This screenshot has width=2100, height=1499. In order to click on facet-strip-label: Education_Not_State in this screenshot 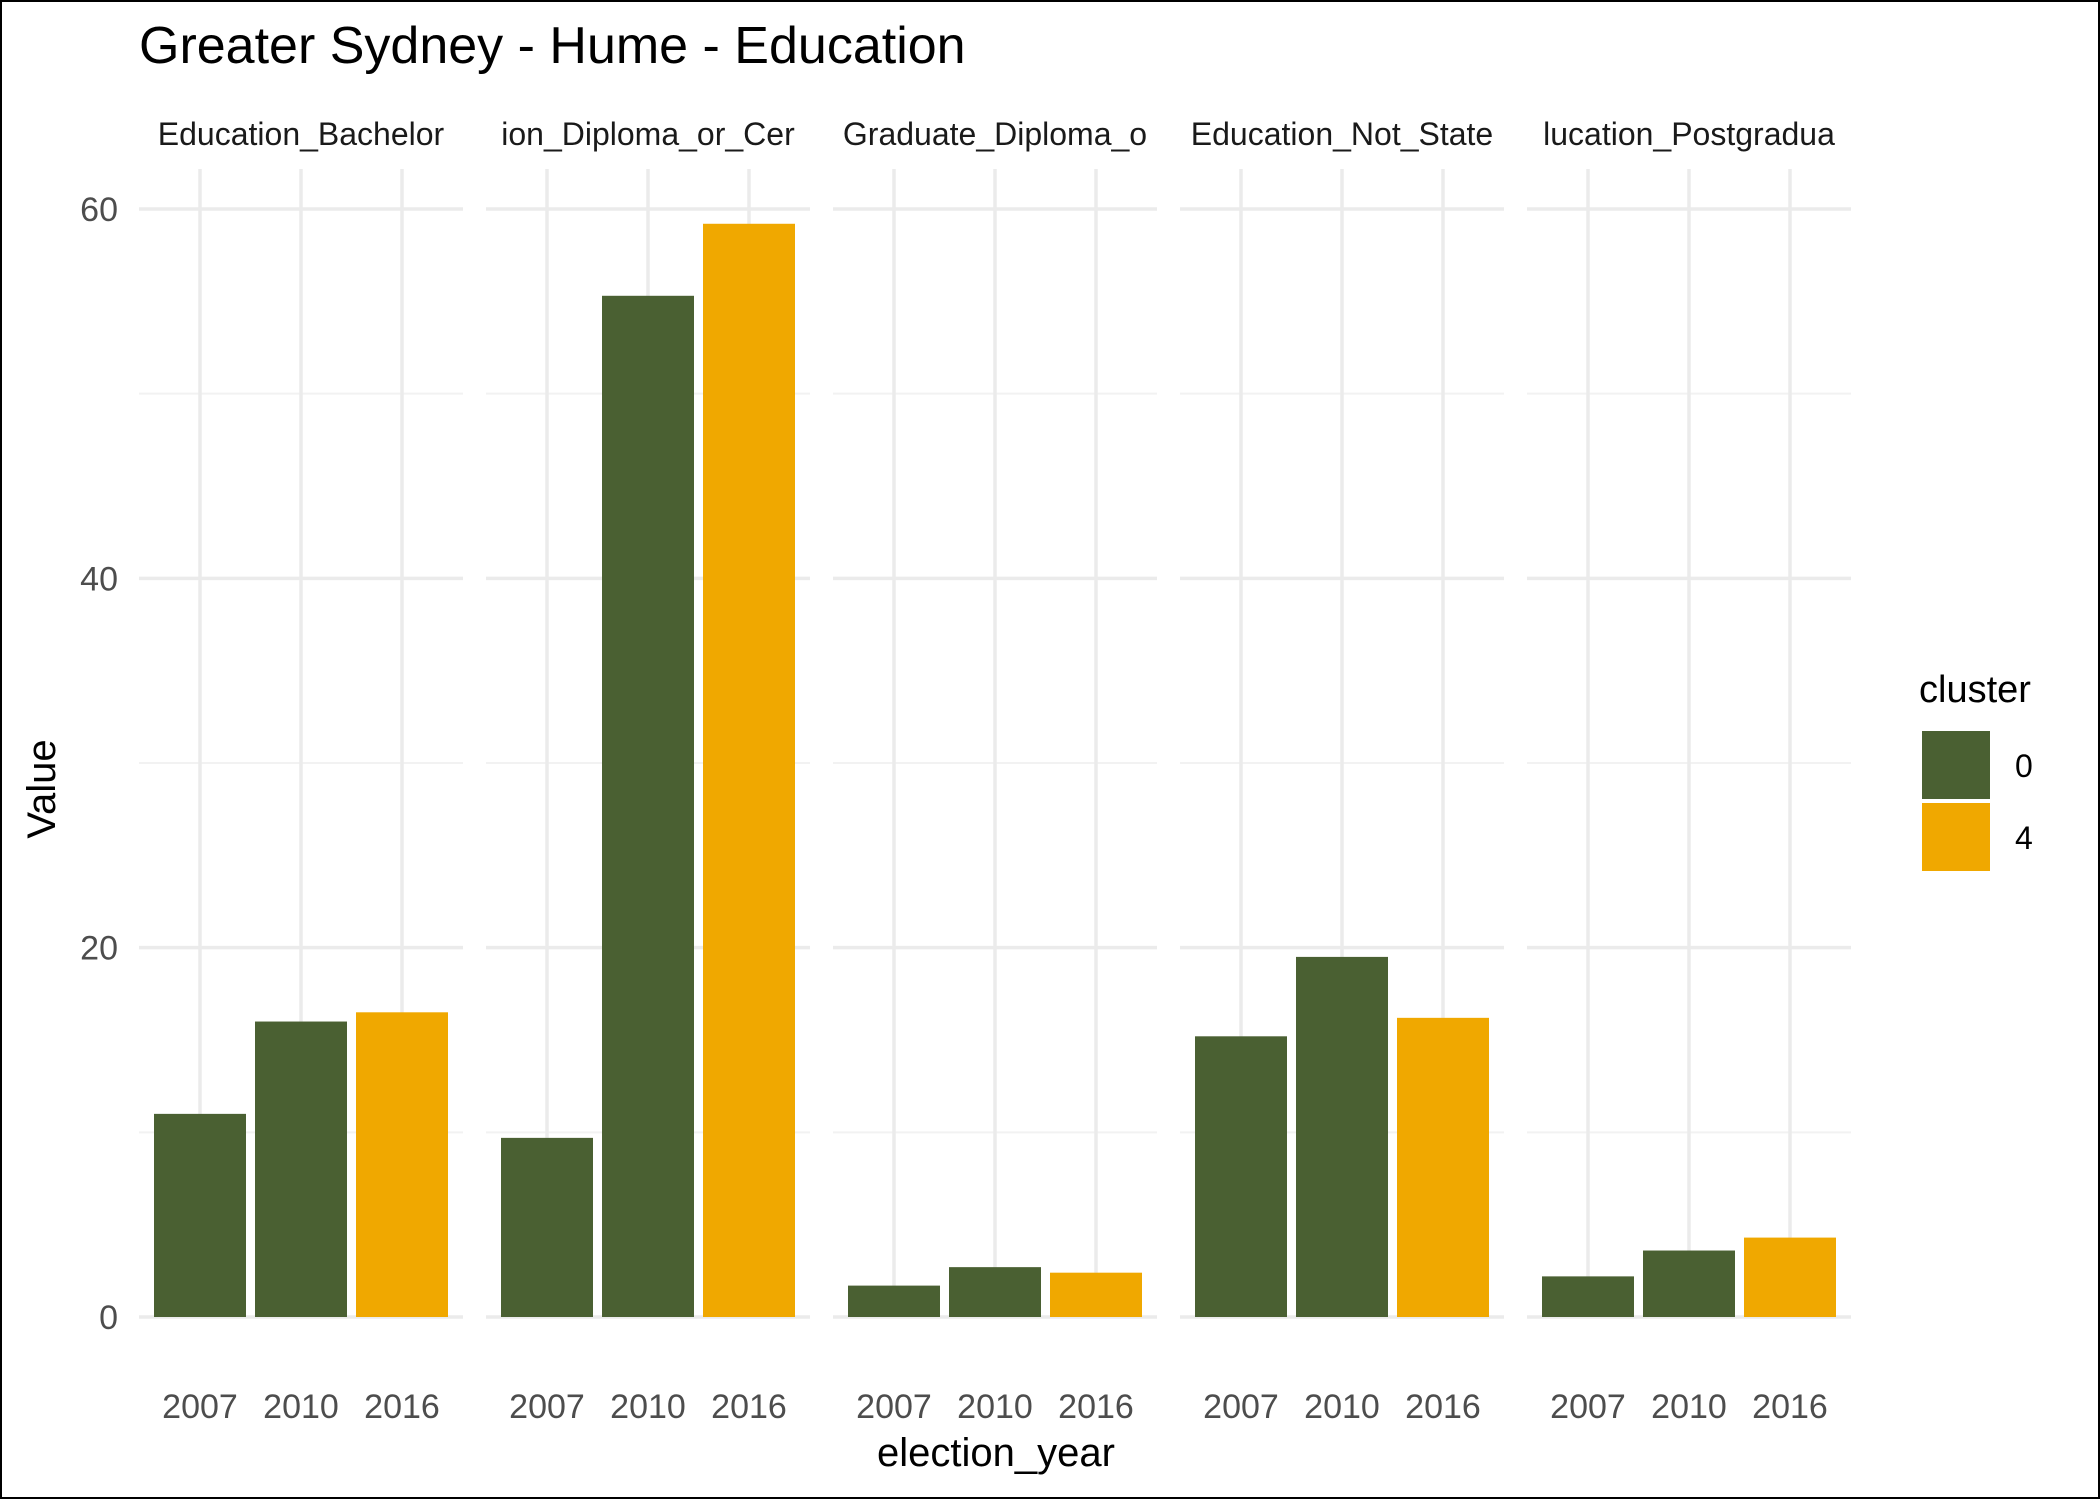, I will do `click(1342, 134)`.